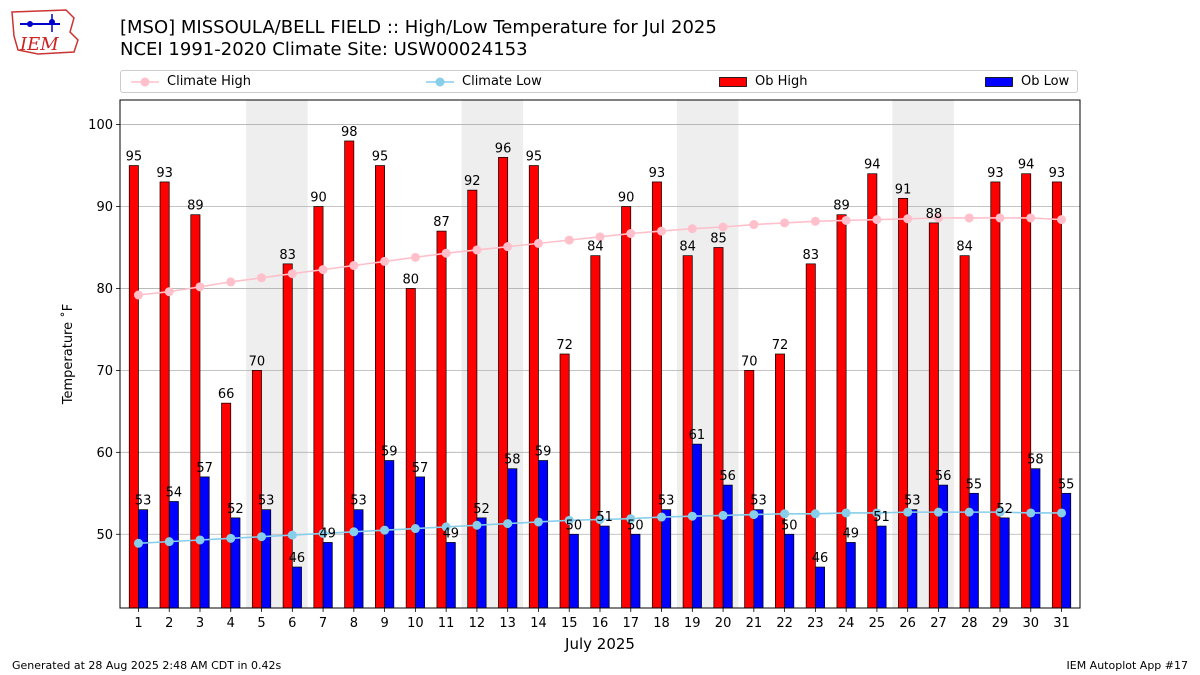  Describe the element at coordinates (1127, 665) in the screenshot. I see `app-credit: IEM Autoplot App #17` at that location.